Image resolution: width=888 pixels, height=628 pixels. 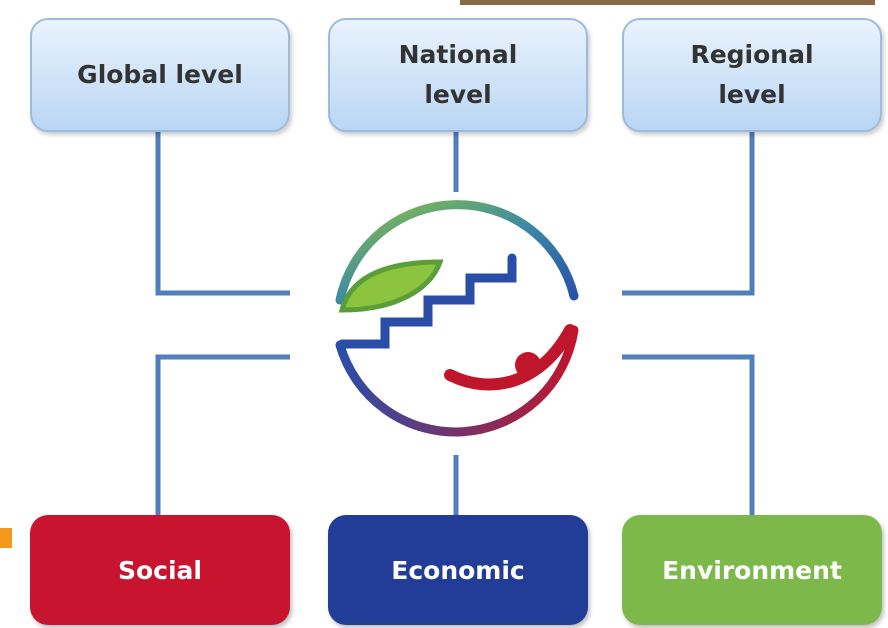 I want to click on logo, so click(x=457, y=318).